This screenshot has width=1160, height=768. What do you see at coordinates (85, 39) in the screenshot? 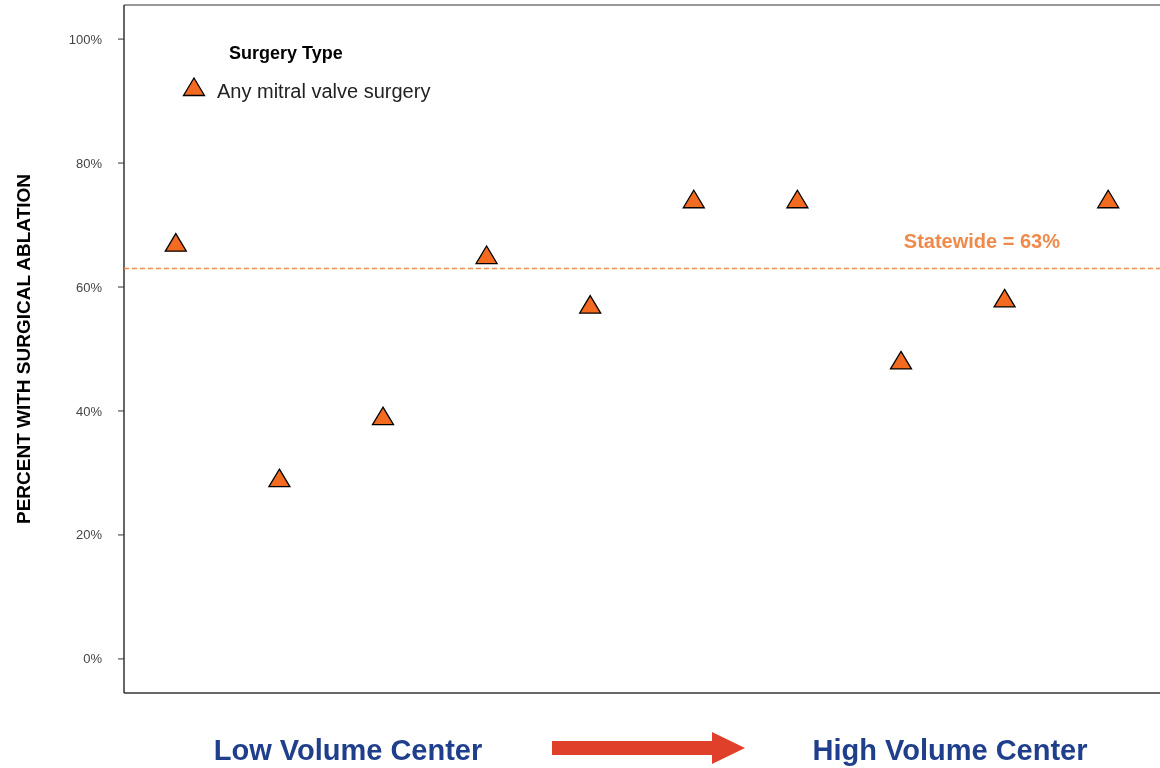
I see `y-tick-label: 100%` at bounding box center [85, 39].